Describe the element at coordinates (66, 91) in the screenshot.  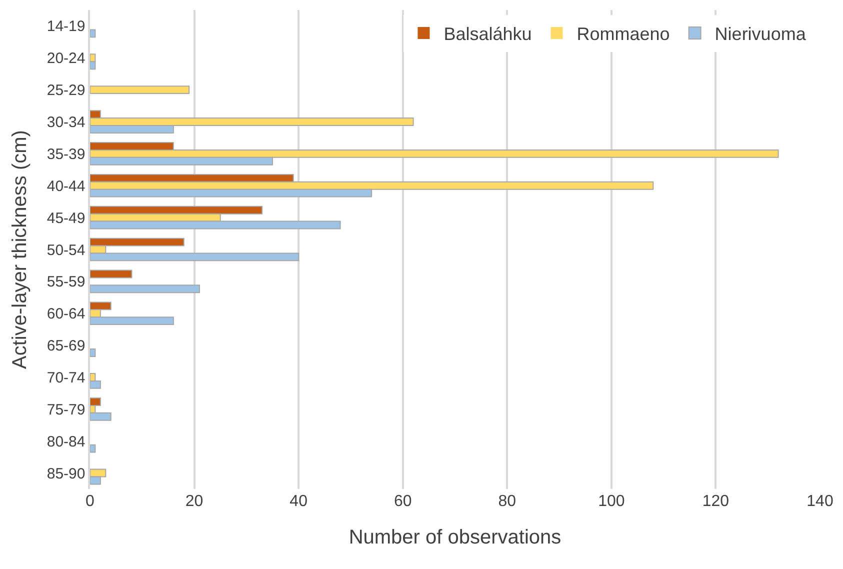
I see `y-tick-label: 25-29` at that location.